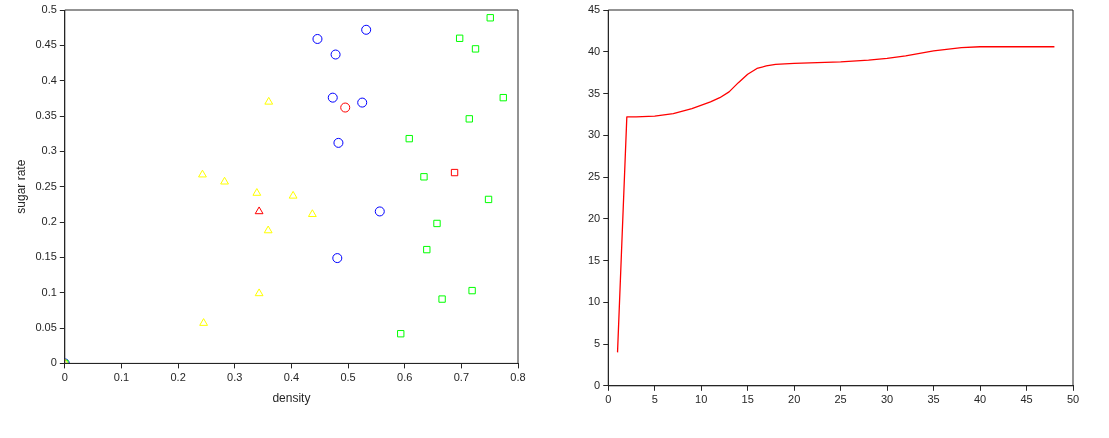  Describe the element at coordinates (594, 301) in the screenshot. I see `y-tick-label: 10` at that location.